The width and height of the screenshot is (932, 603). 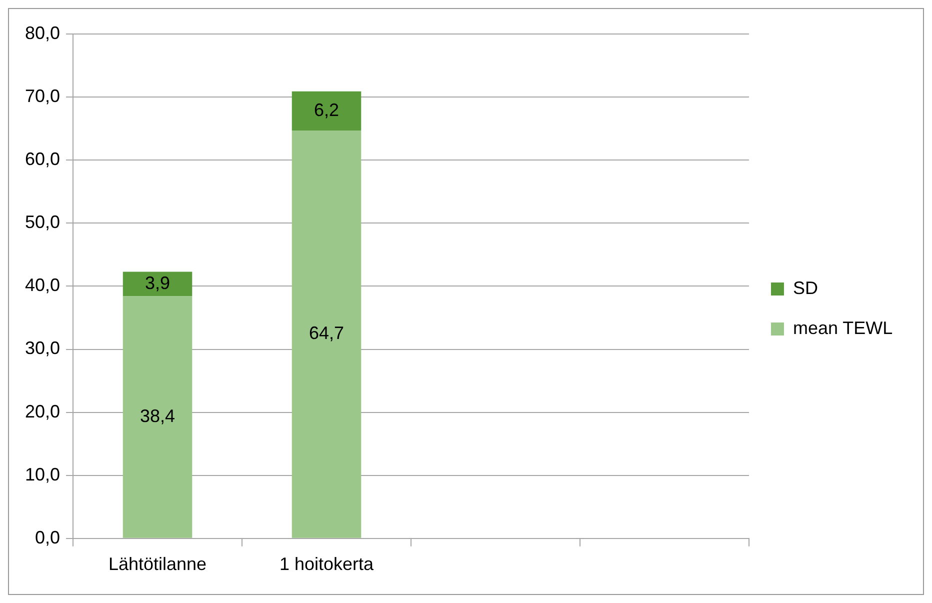 What do you see at coordinates (42, 96) in the screenshot?
I see `y-tick-label: 70,0` at bounding box center [42, 96].